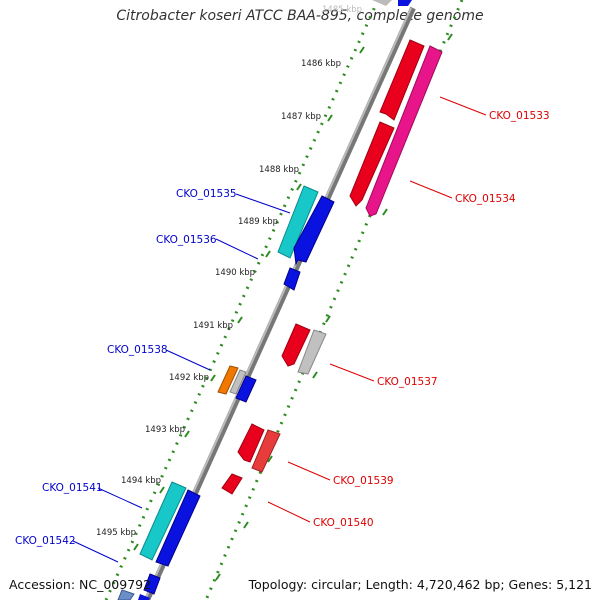 This screenshot has height=600, width=600. Describe the element at coordinates (141, 481) in the screenshot. I see `scale-label: 1494 kbp` at that location.